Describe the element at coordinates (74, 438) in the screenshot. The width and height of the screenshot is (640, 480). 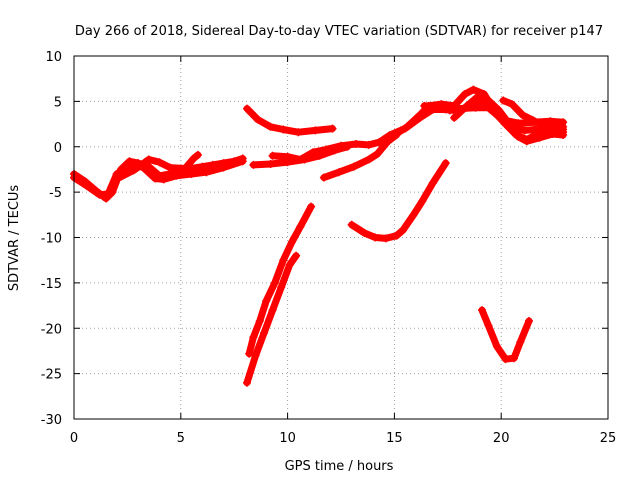
I see `x-tick-label: 0` at that location.